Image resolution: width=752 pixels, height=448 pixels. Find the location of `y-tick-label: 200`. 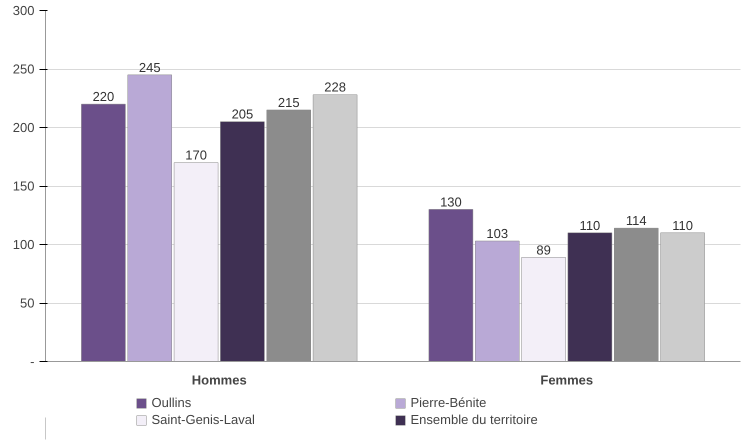

y-tick-label: 200 is located at coordinates (23, 127).